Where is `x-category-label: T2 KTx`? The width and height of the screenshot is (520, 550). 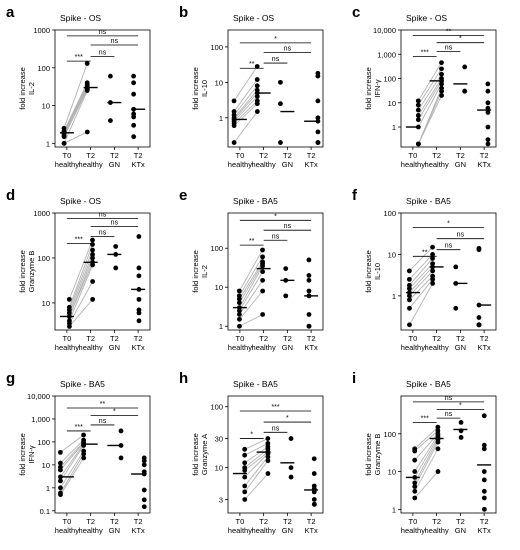
x-category-label: T2 KTx is located at coordinates (138, 343).